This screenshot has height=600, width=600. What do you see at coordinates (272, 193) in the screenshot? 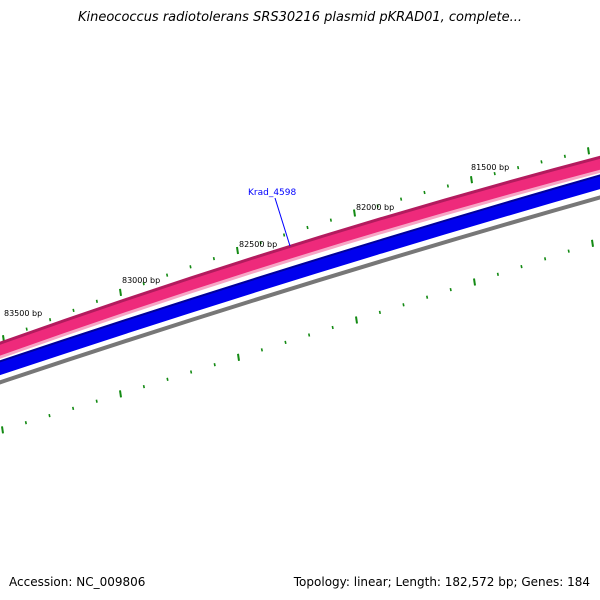
I see `gene-label-krad-4598: Krad_4598` at bounding box center [272, 193].